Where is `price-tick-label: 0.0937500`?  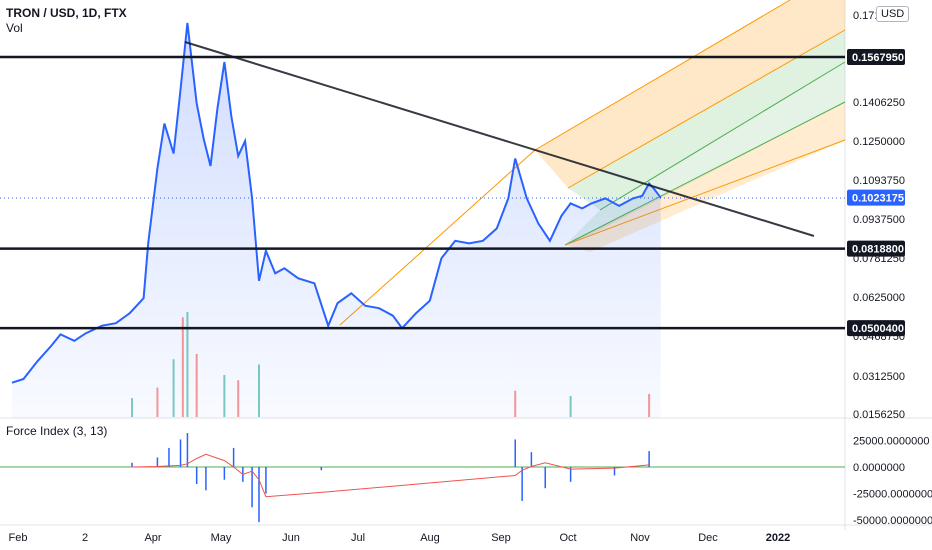 price-tick-label: 0.0937500 is located at coordinates (879, 220).